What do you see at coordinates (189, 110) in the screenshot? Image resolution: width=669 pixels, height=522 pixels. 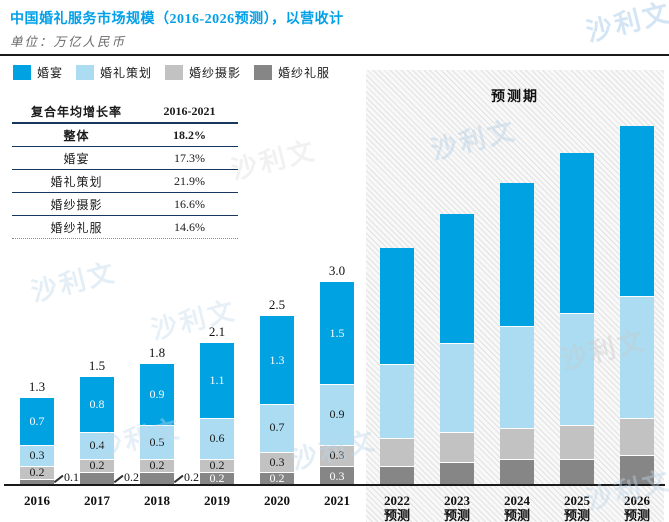 I see `cagr-table-header-period: 2016-2021` at bounding box center [189, 110].